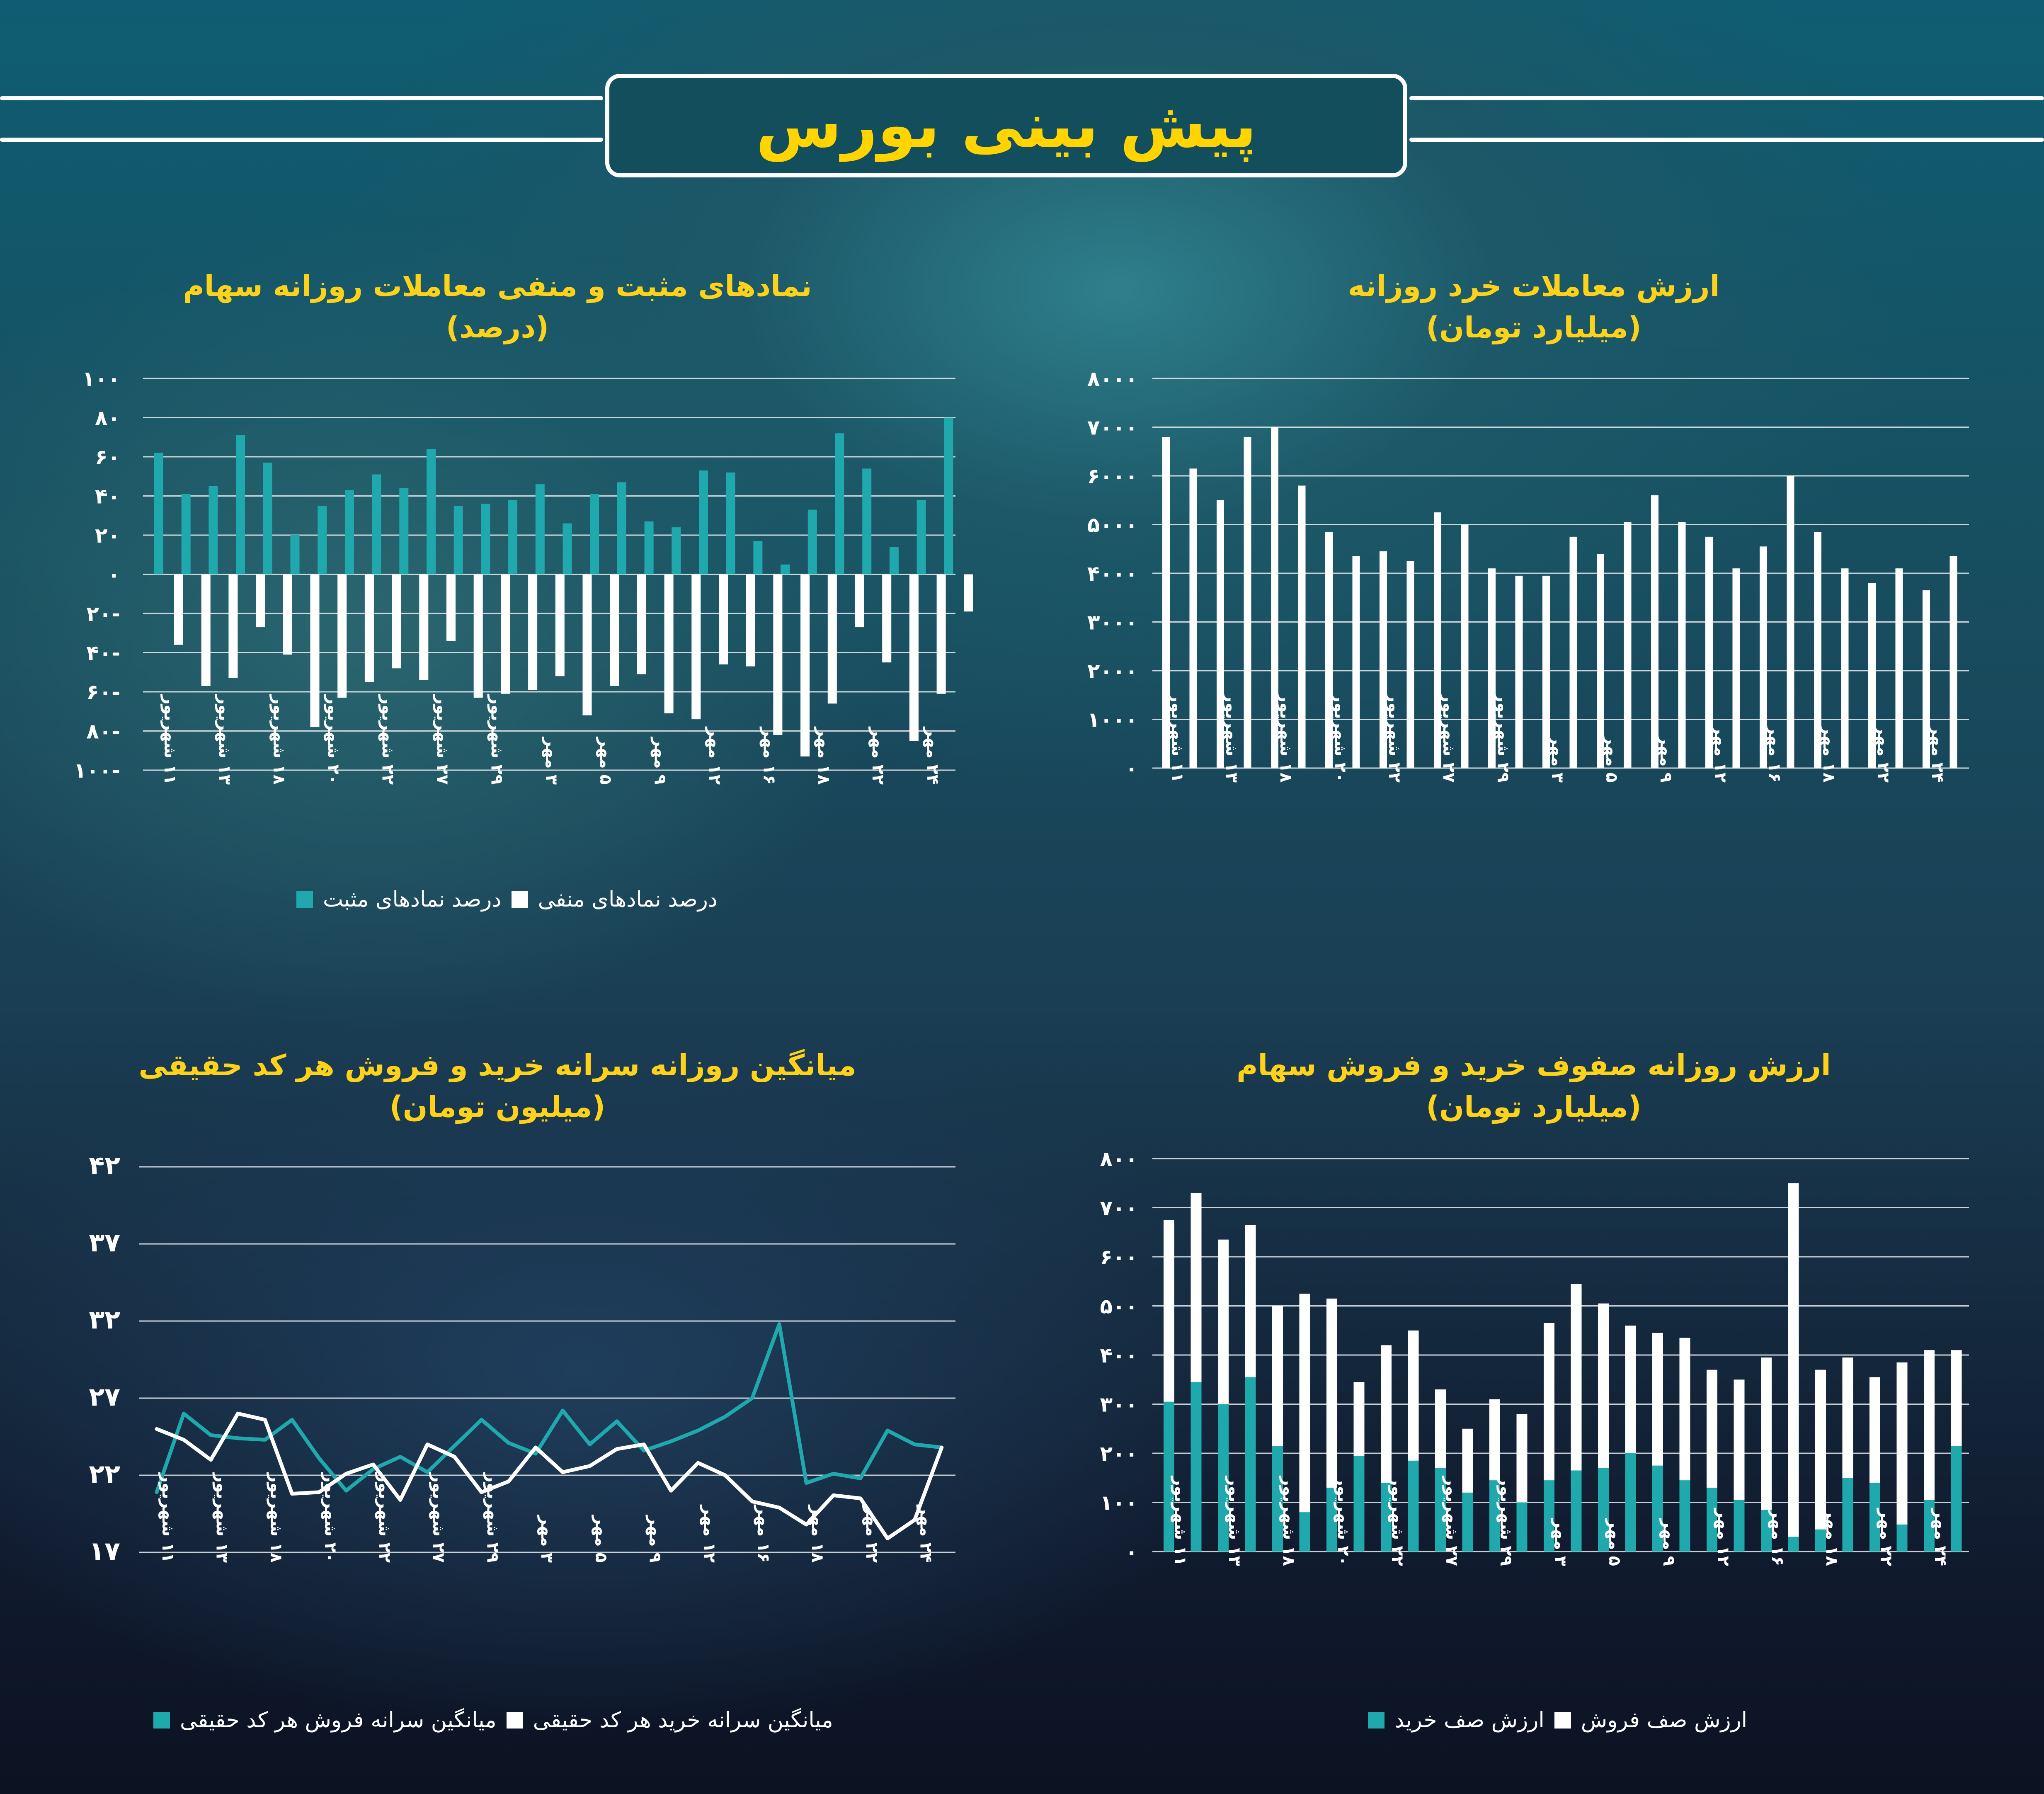  I want to click on posneg-y-tick-label: ۴۰-, so click(103, 653).